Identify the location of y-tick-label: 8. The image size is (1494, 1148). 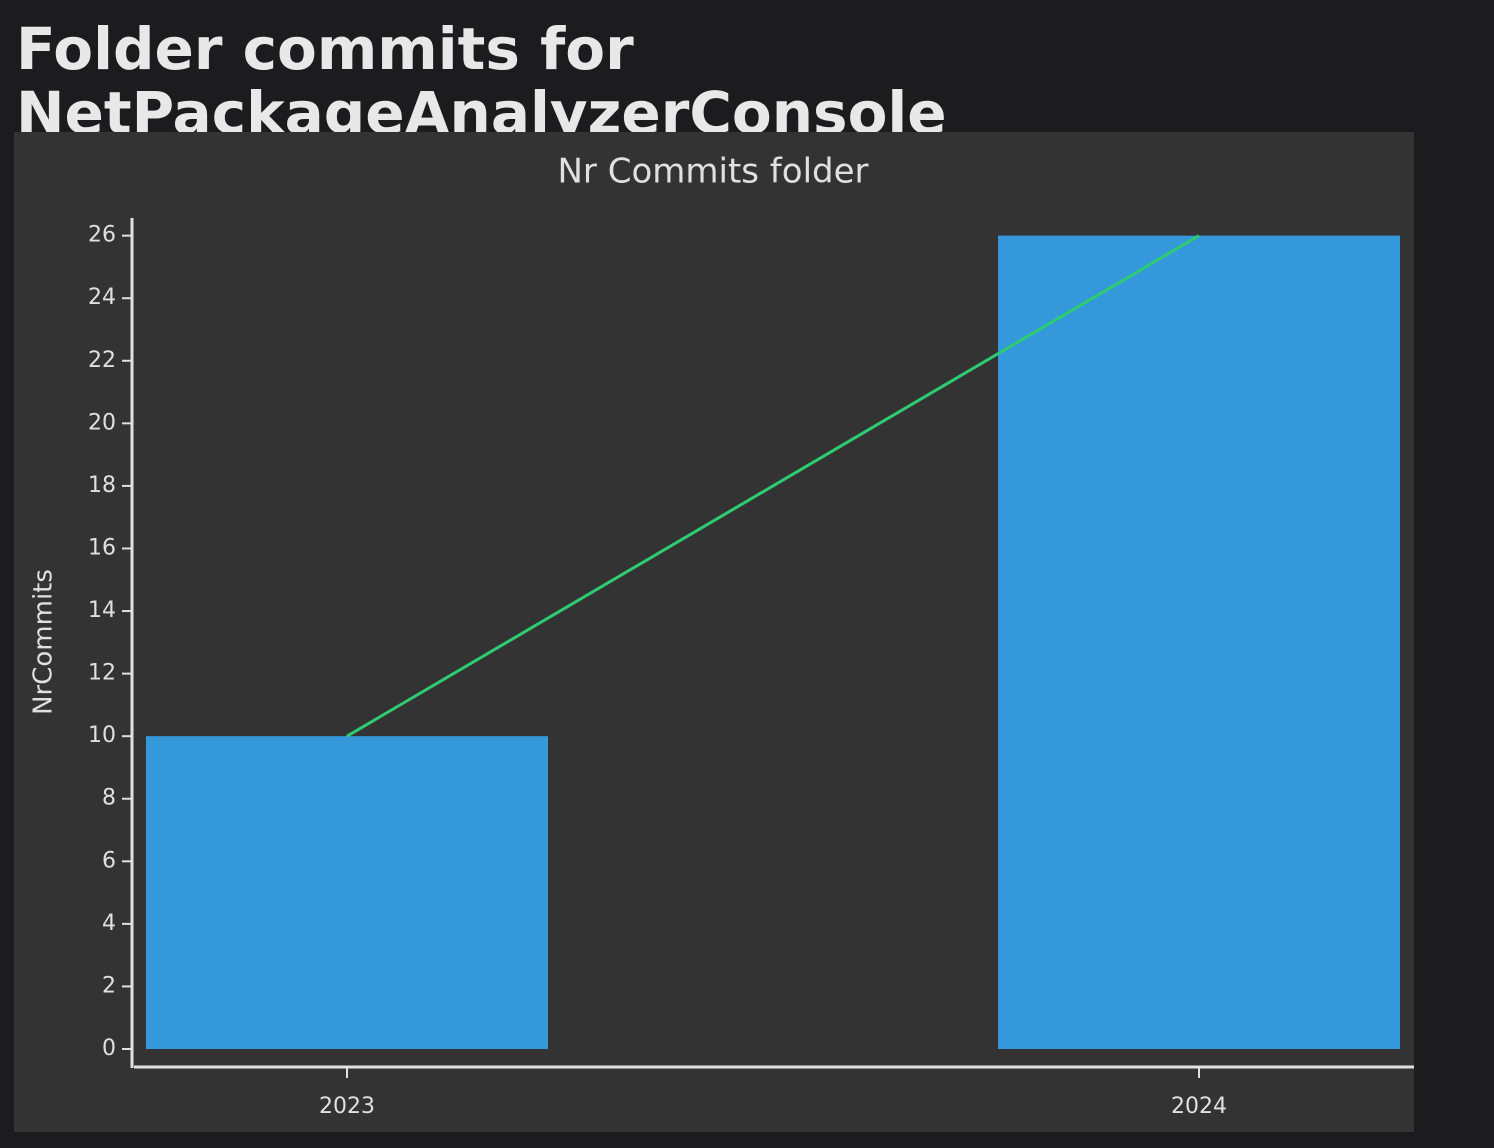
(109, 798).